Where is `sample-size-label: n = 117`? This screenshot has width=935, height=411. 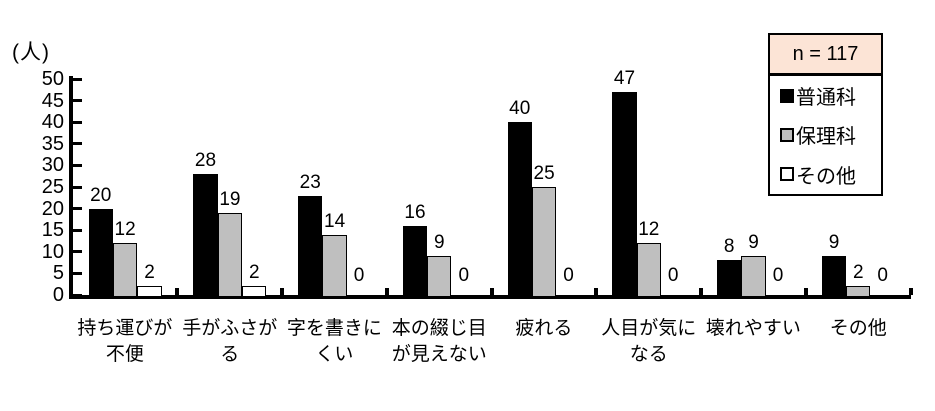 sample-size-label: n = 117 is located at coordinates (825, 53).